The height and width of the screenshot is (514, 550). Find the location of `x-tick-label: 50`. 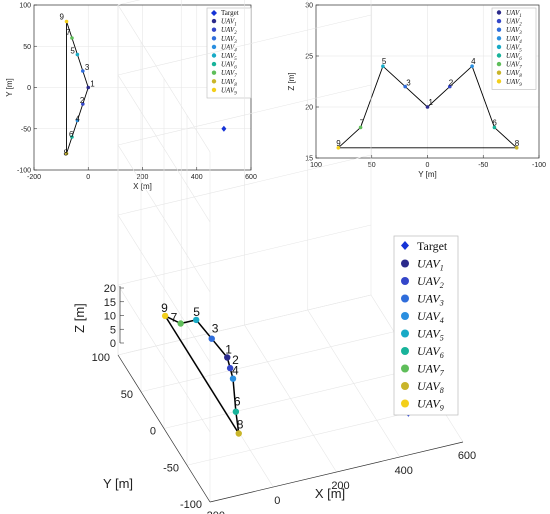

x-tick-label: 50 is located at coordinates (372, 165).